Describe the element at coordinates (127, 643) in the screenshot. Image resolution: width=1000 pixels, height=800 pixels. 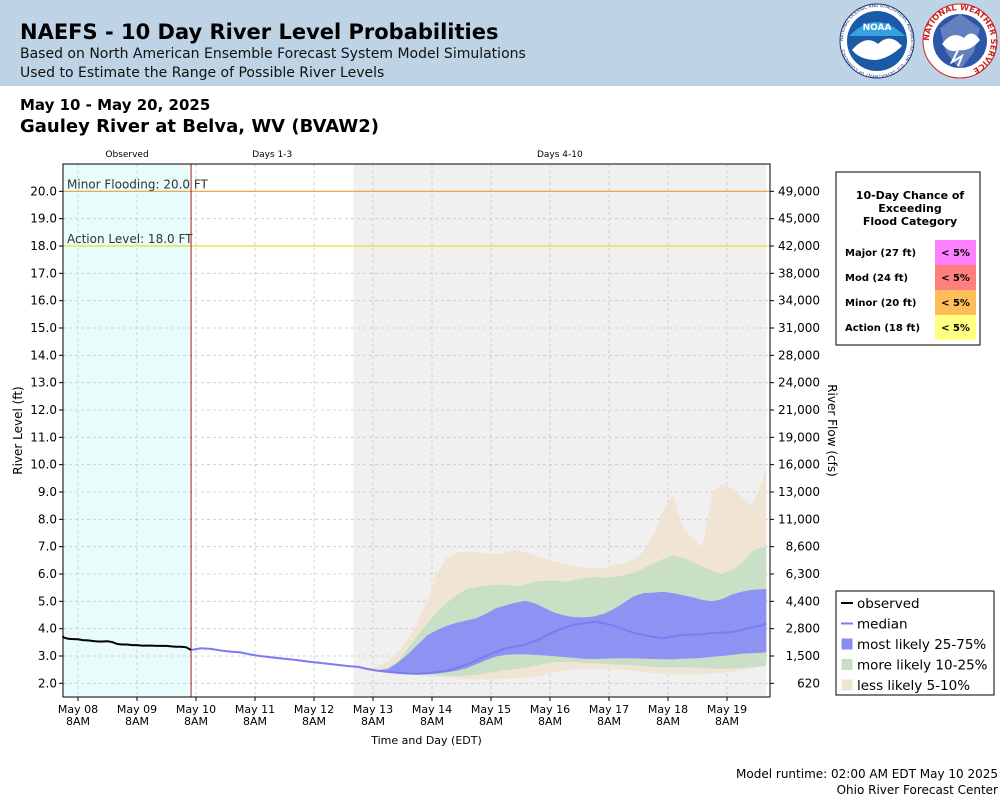
I see `observed-line` at that location.